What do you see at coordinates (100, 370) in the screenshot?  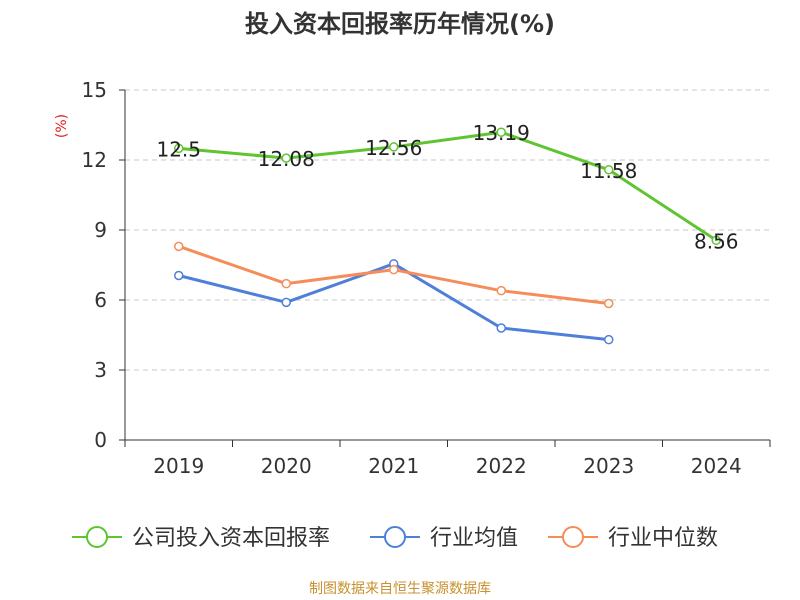 I see `y-tick-label: 3` at bounding box center [100, 370].